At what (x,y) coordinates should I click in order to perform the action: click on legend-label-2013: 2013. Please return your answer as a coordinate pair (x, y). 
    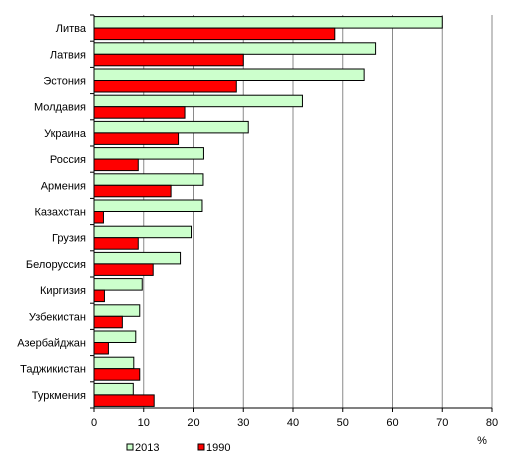
    Looking at the image, I should click on (147, 448).